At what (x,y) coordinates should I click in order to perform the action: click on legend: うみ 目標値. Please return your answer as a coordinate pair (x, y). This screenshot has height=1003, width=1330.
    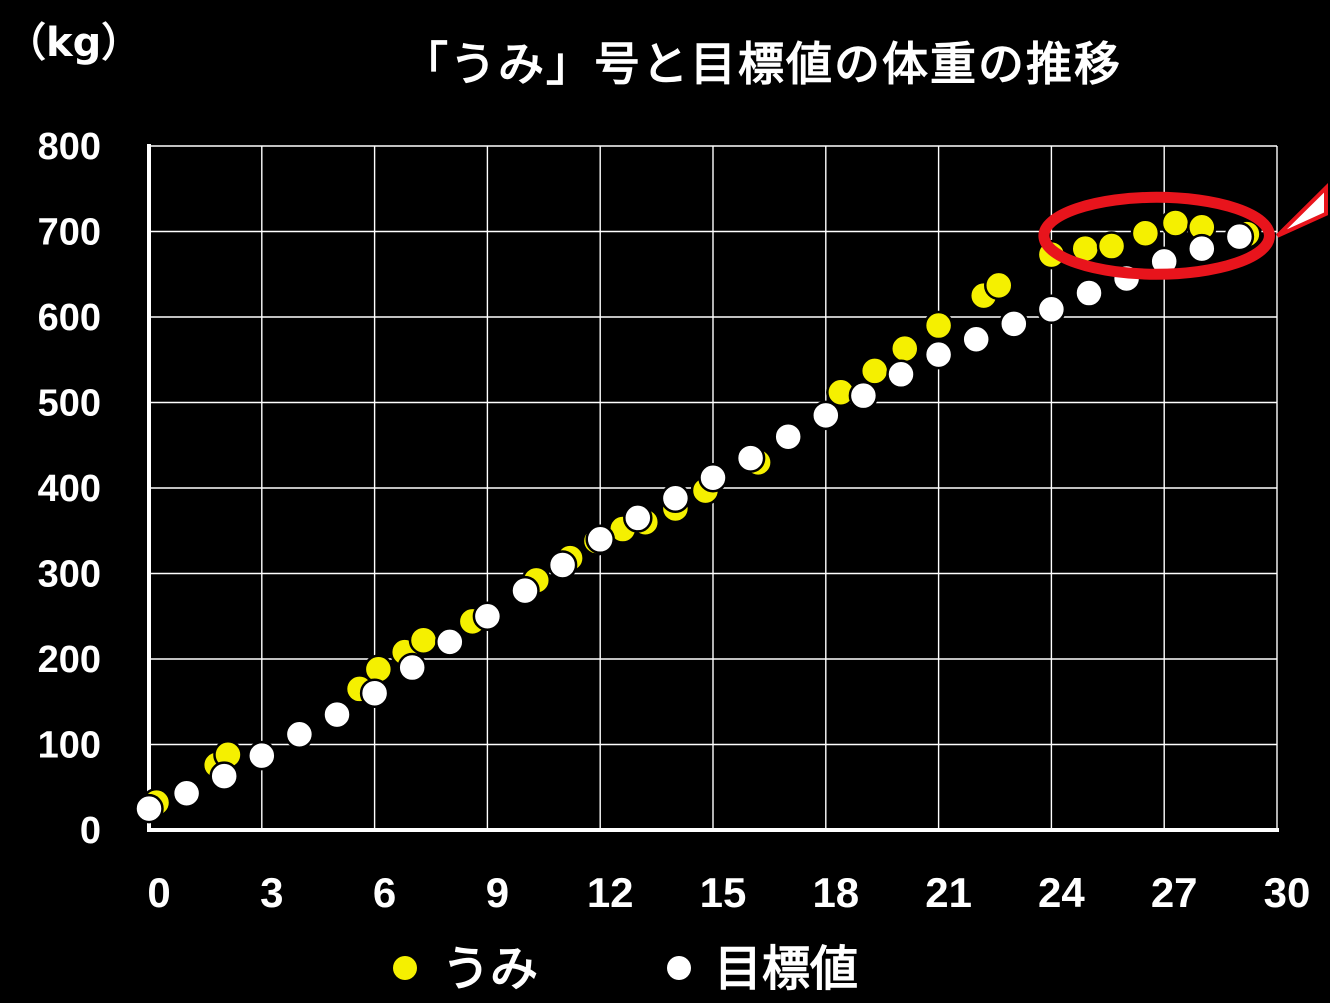
    Looking at the image, I should click on (625, 969).